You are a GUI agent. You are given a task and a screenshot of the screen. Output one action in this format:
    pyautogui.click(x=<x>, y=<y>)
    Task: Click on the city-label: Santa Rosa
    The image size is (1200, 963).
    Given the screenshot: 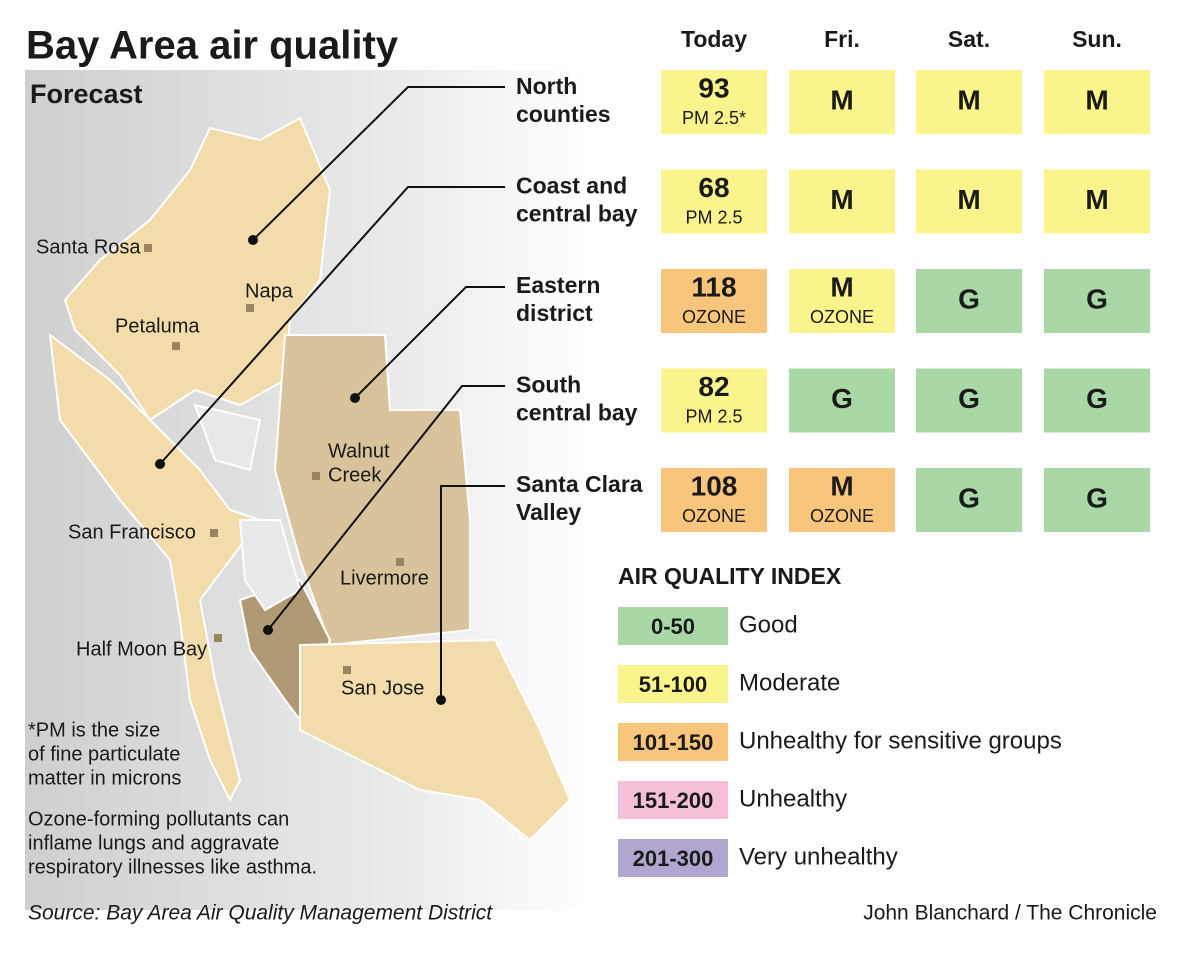 What is the action you would take?
    pyautogui.click(x=88, y=247)
    